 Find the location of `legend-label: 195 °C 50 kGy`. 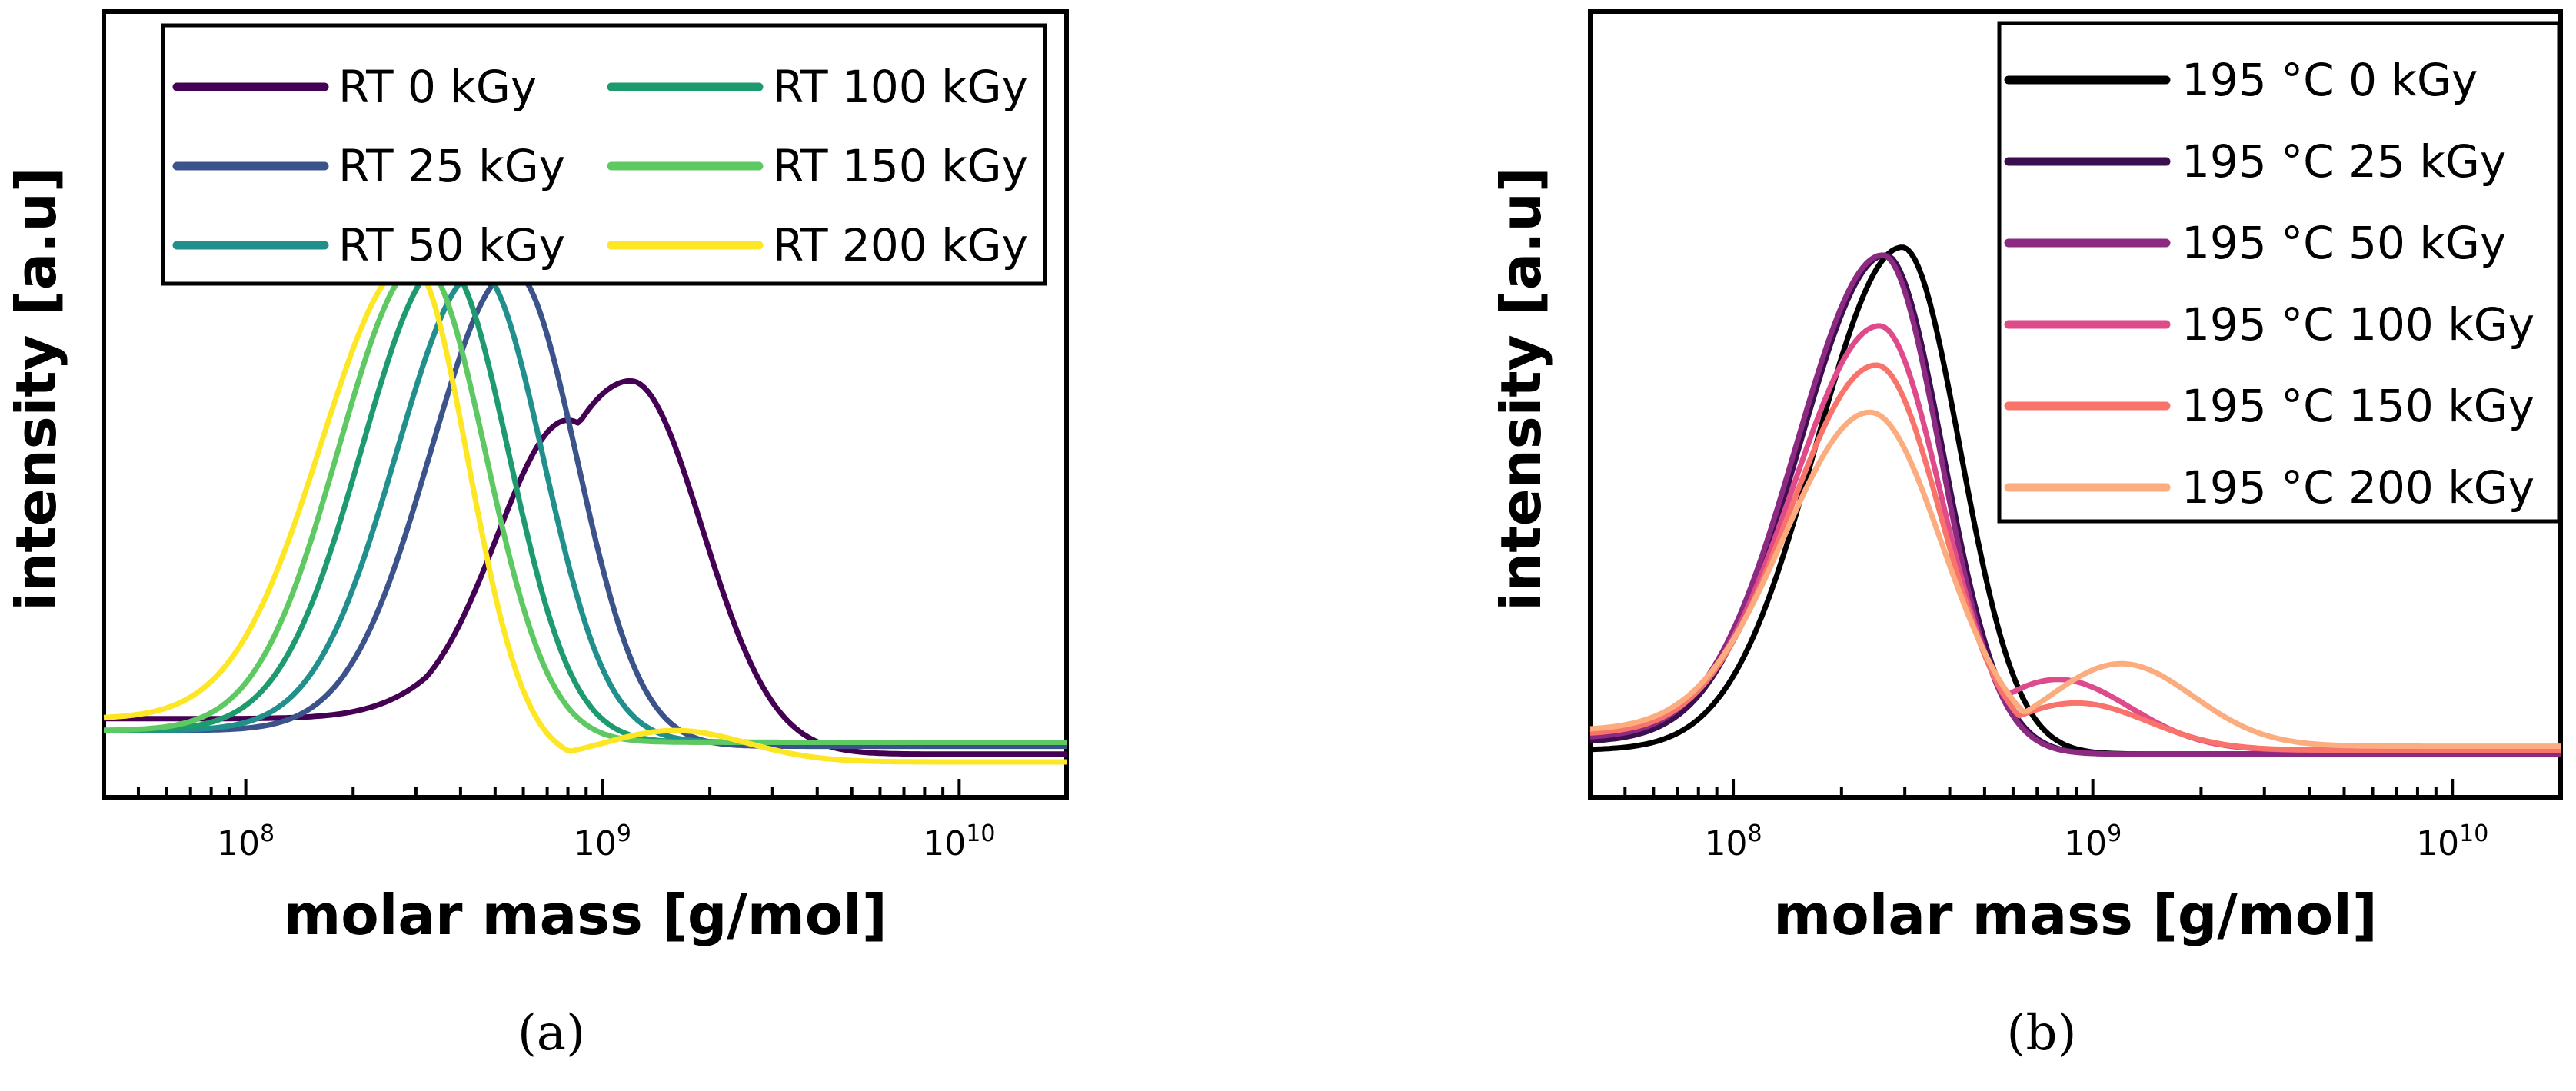

legend-label: 195 °C 50 kGy is located at coordinates (2344, 243).